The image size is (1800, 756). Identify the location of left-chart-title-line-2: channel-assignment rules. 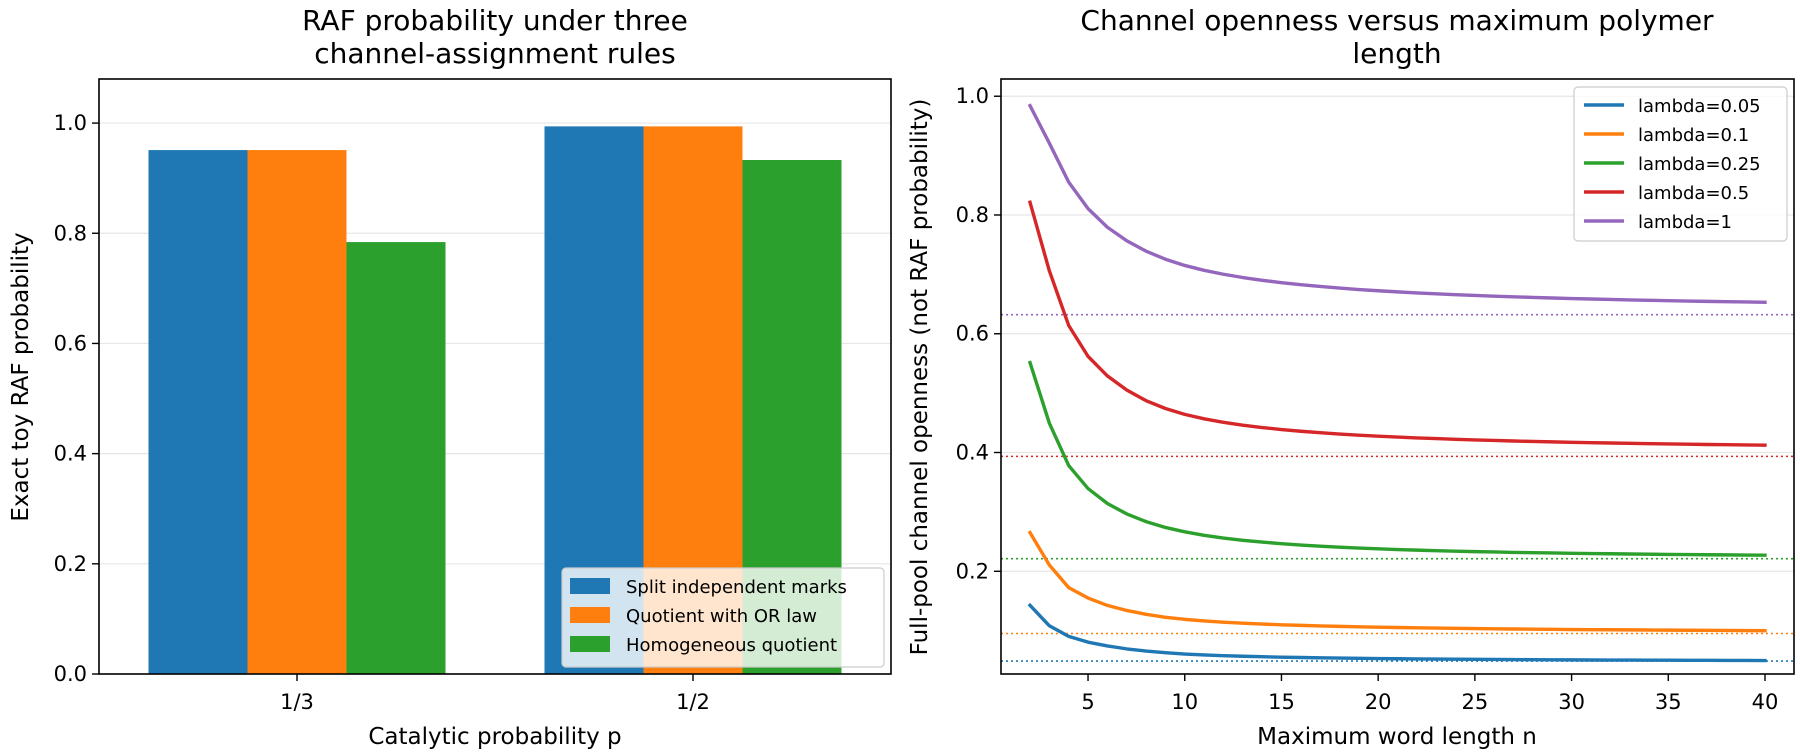
(495, 53).